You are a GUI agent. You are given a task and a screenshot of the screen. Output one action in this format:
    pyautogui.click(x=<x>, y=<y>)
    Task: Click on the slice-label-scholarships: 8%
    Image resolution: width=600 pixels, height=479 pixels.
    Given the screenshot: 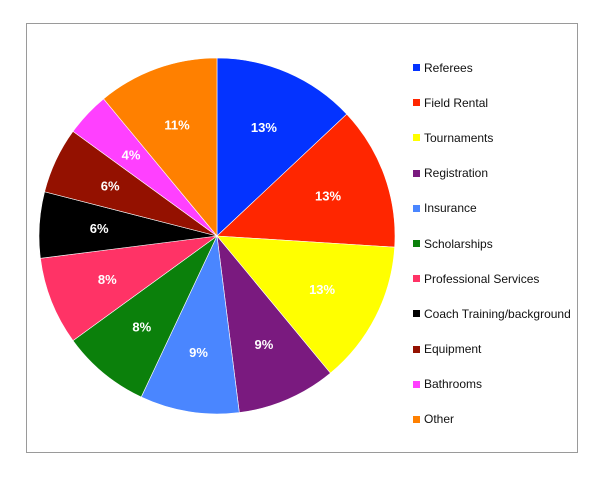 What is the action you would take?
    pyautogui.click(x=141, y=326)
    